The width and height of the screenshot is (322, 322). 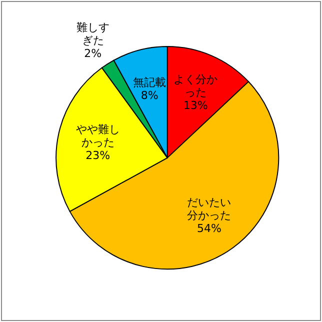 I want to click on slice-label: だいたい分かった, so click(x=209, y=209).